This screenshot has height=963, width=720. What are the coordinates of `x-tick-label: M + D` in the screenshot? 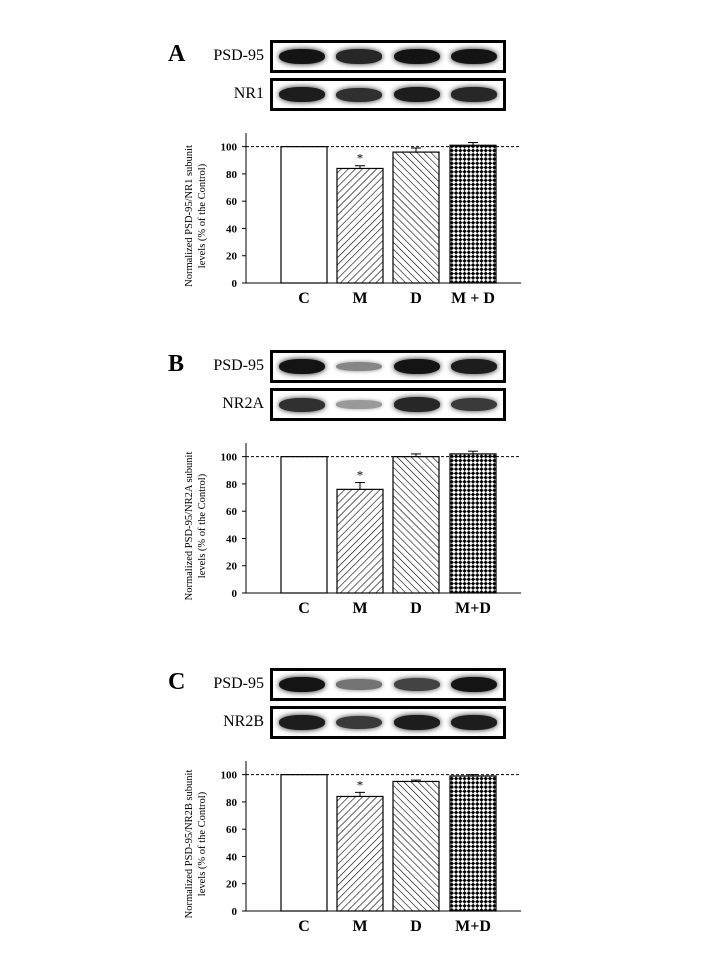 It's located at (473, 298).